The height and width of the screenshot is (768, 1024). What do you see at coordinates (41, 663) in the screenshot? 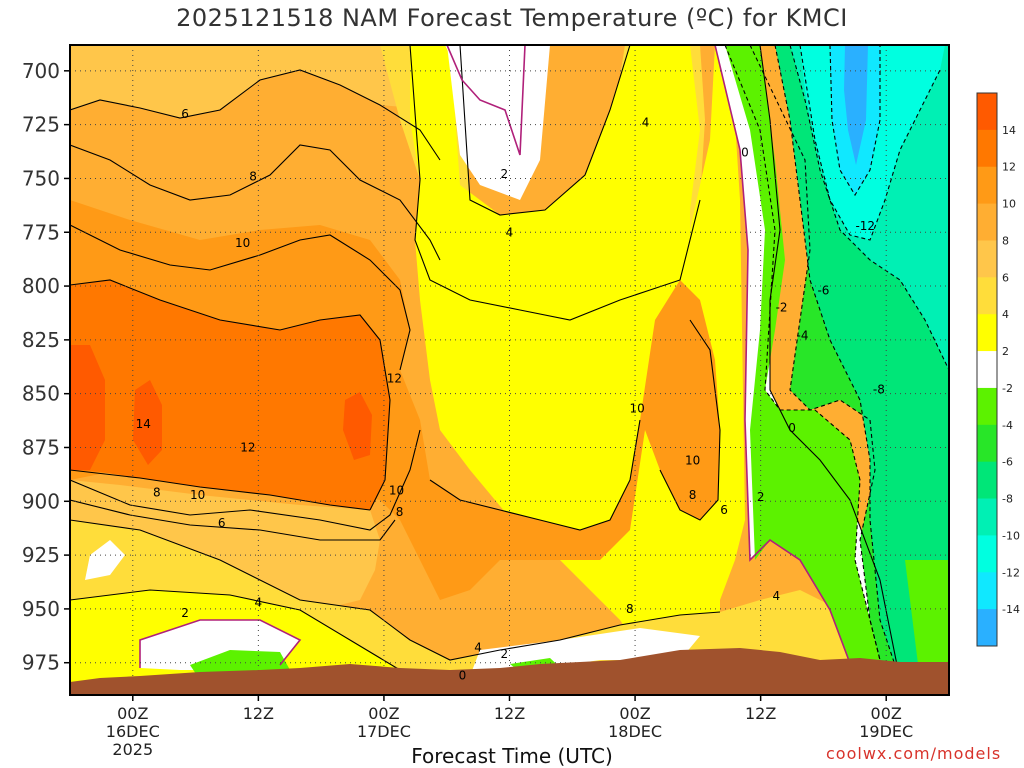
I see `y-tick-label-975: 975` at bounding box center [41, 663].